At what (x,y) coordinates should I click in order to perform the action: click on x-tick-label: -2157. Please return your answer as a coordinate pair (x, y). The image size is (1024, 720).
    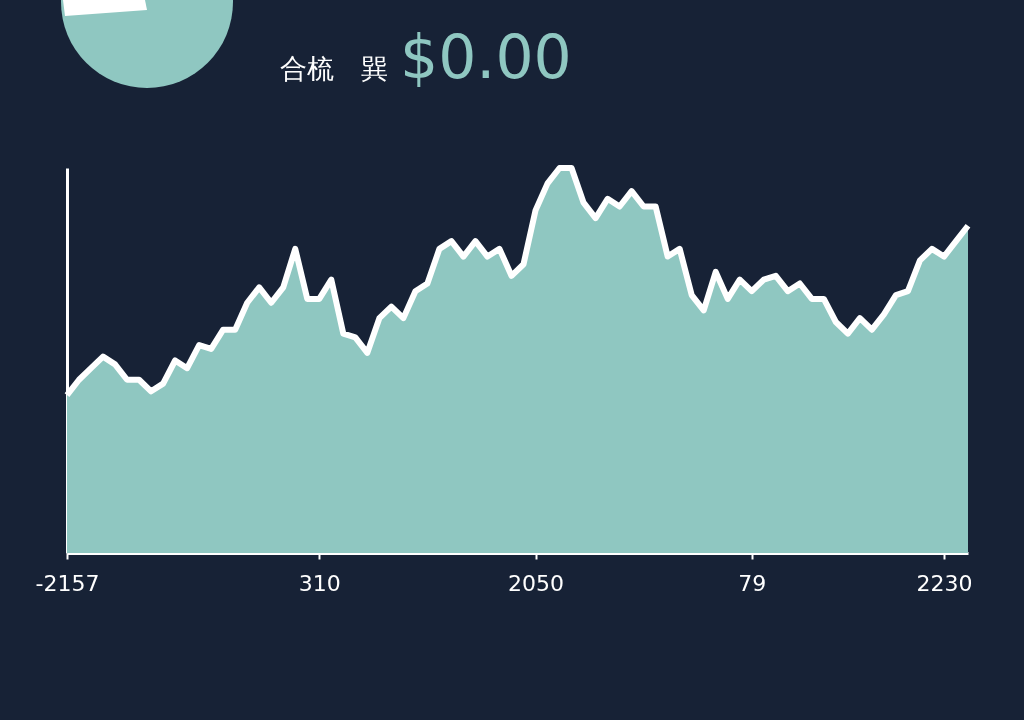
    Looking at the image, I should click on (67, 583).